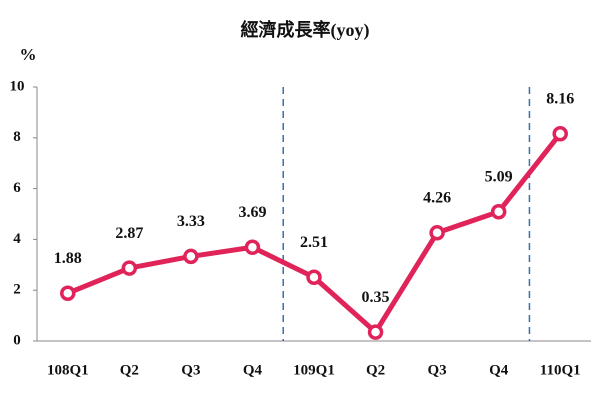  What do you see at coordinates (129, 233) in the screenshot?
I see `value-label: 2.87` at bounding box center [129, 233].